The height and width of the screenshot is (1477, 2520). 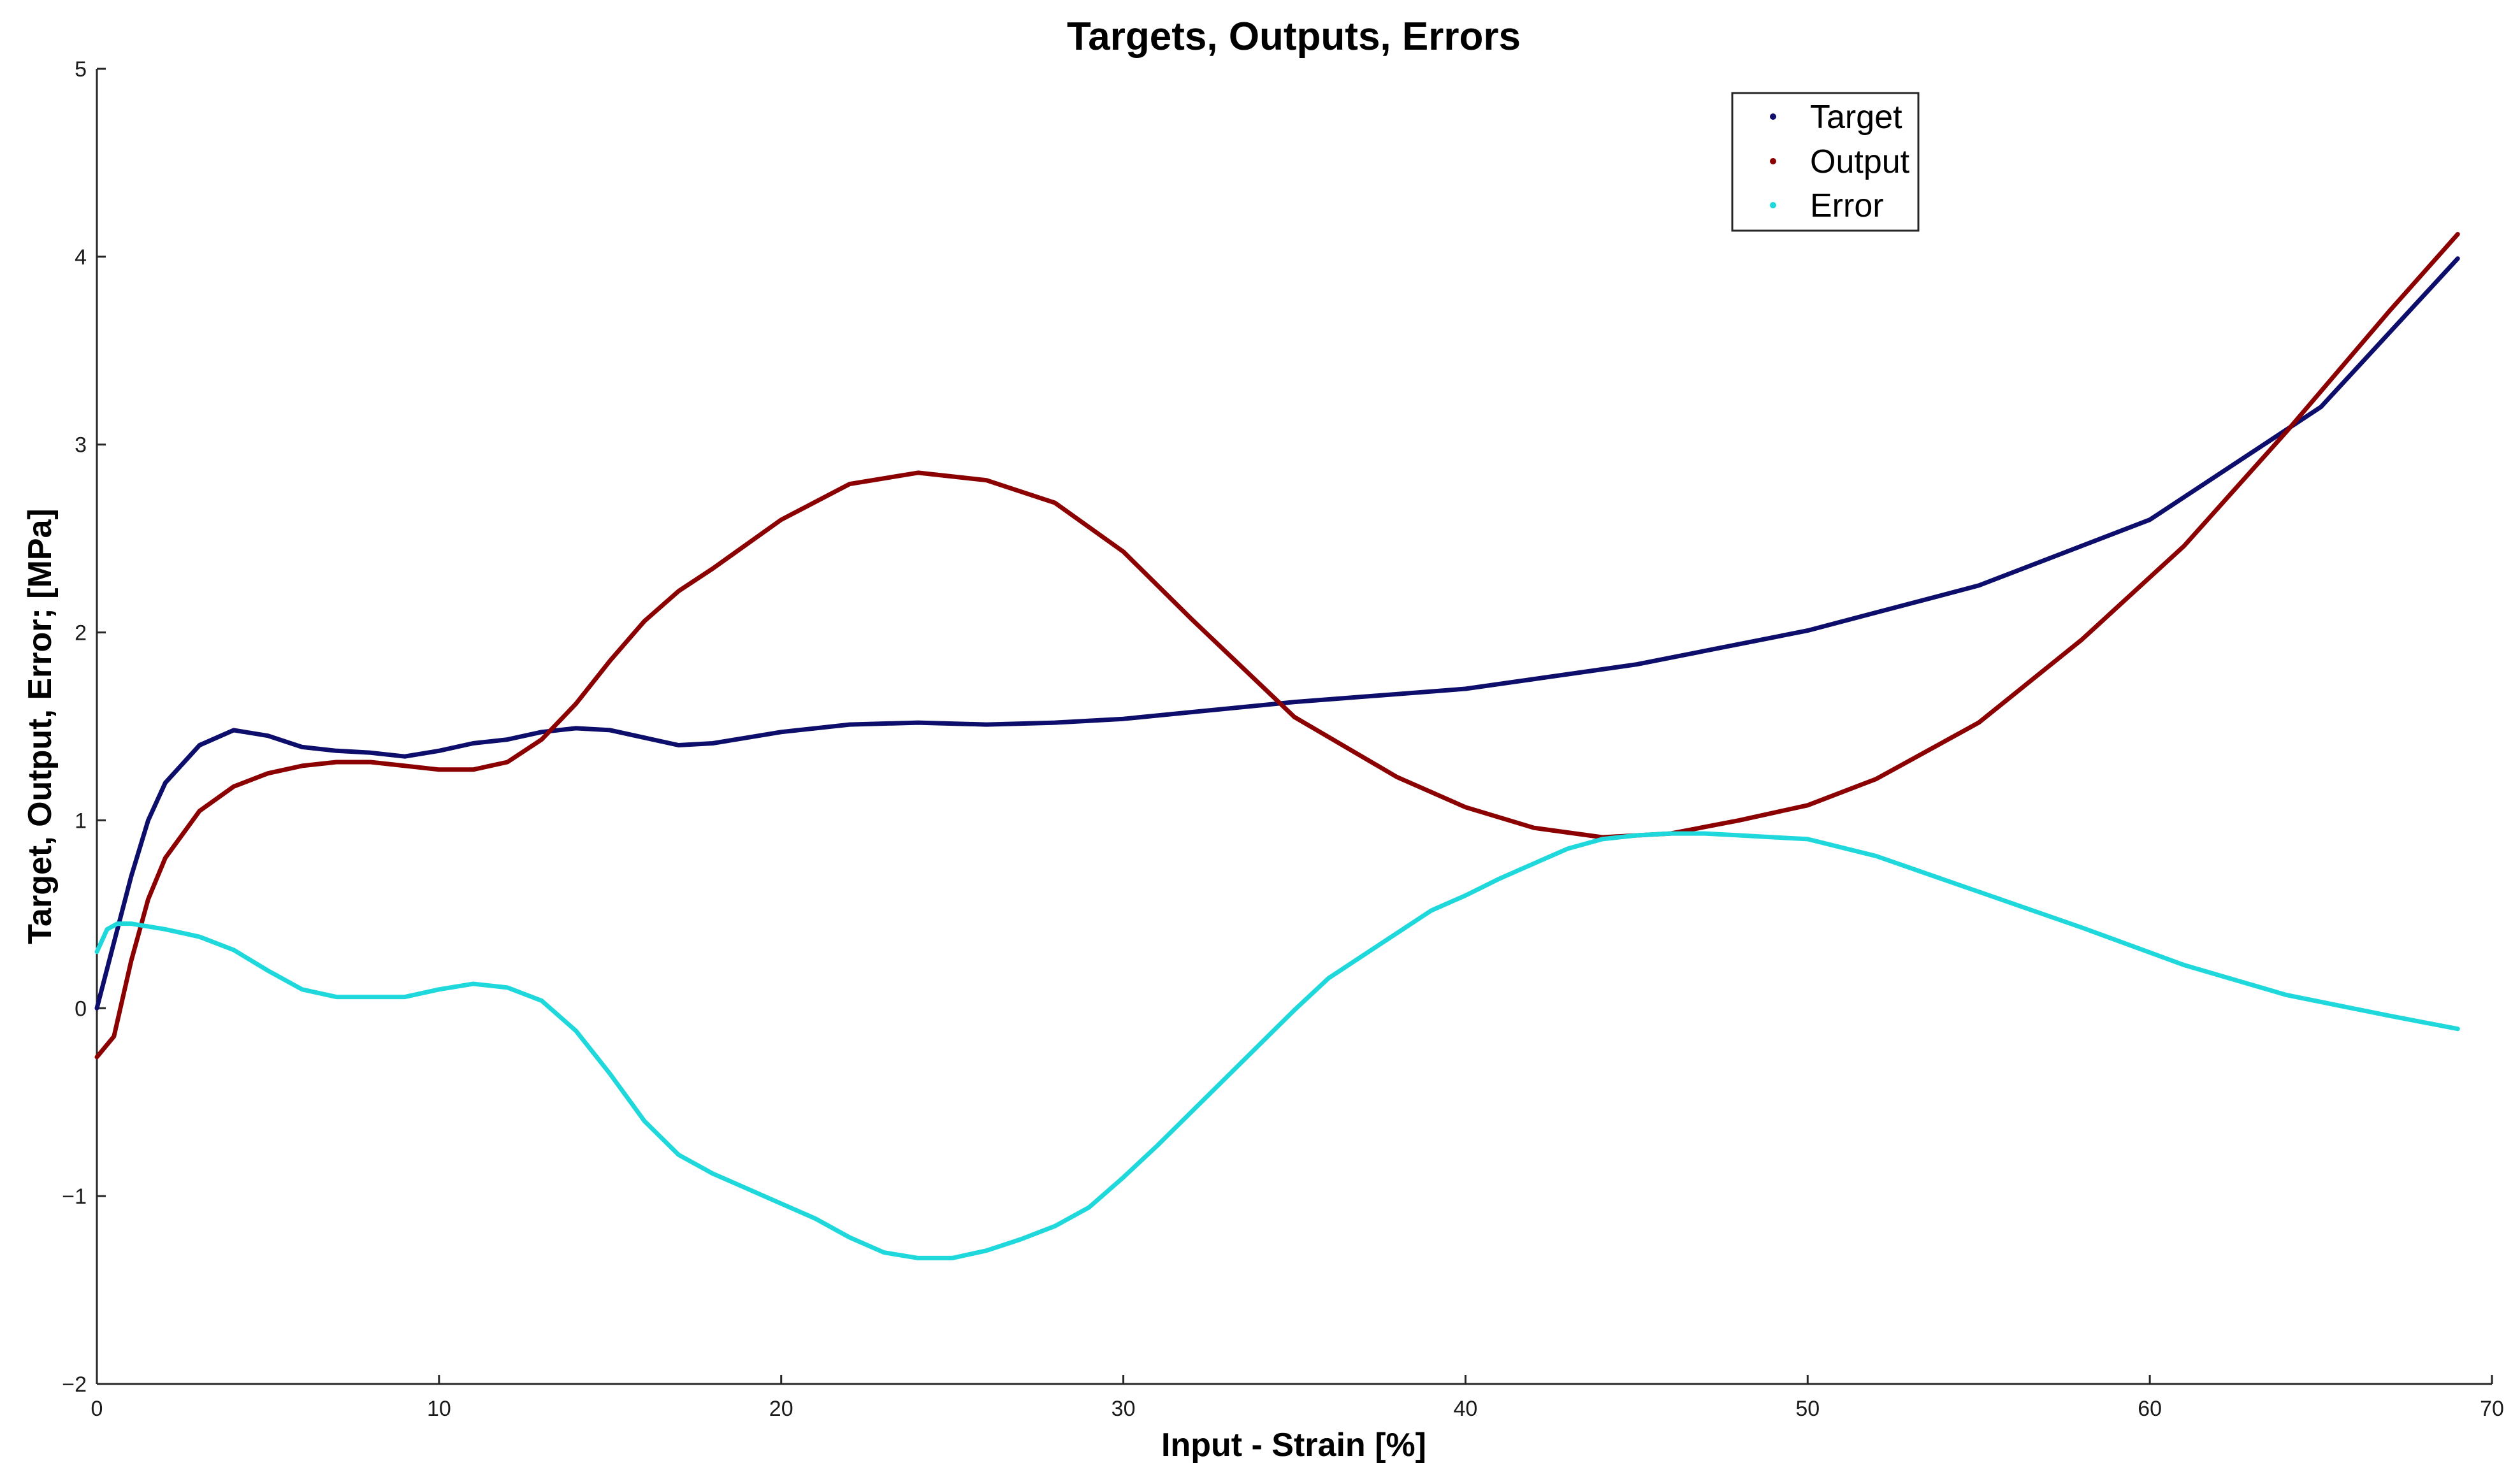 I want to click on y-ticks: −2 −1 0 1 2 3 4 5, so click(x=84, y=727).